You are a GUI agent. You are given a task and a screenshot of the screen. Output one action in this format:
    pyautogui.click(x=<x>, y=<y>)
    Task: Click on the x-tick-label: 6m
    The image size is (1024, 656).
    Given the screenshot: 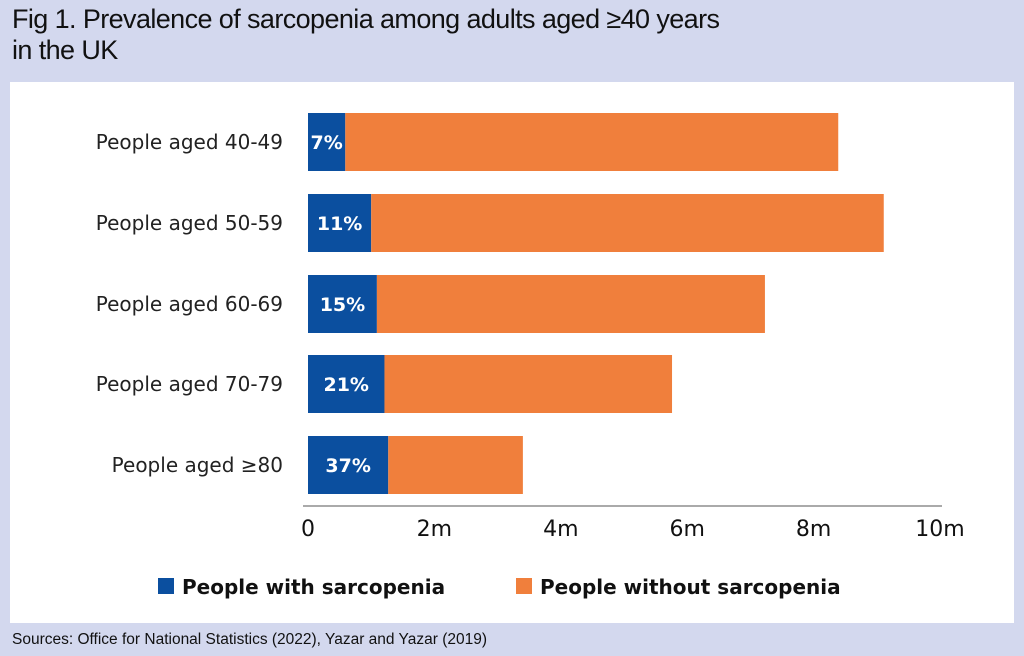 What is the action you would take?
    pyautogui.click(x=686, y=529)
    